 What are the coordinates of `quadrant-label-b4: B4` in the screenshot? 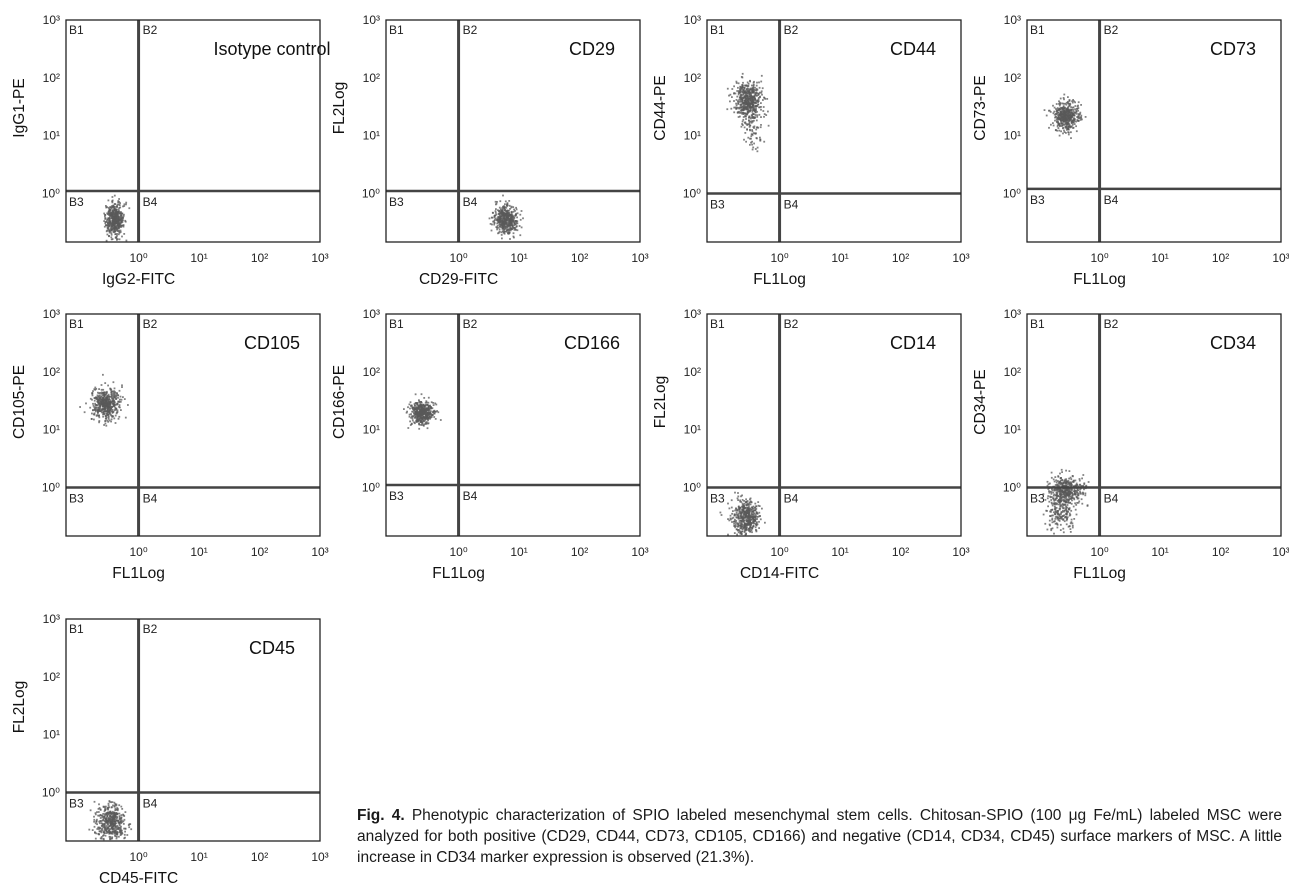 It's located at (1111, 200).